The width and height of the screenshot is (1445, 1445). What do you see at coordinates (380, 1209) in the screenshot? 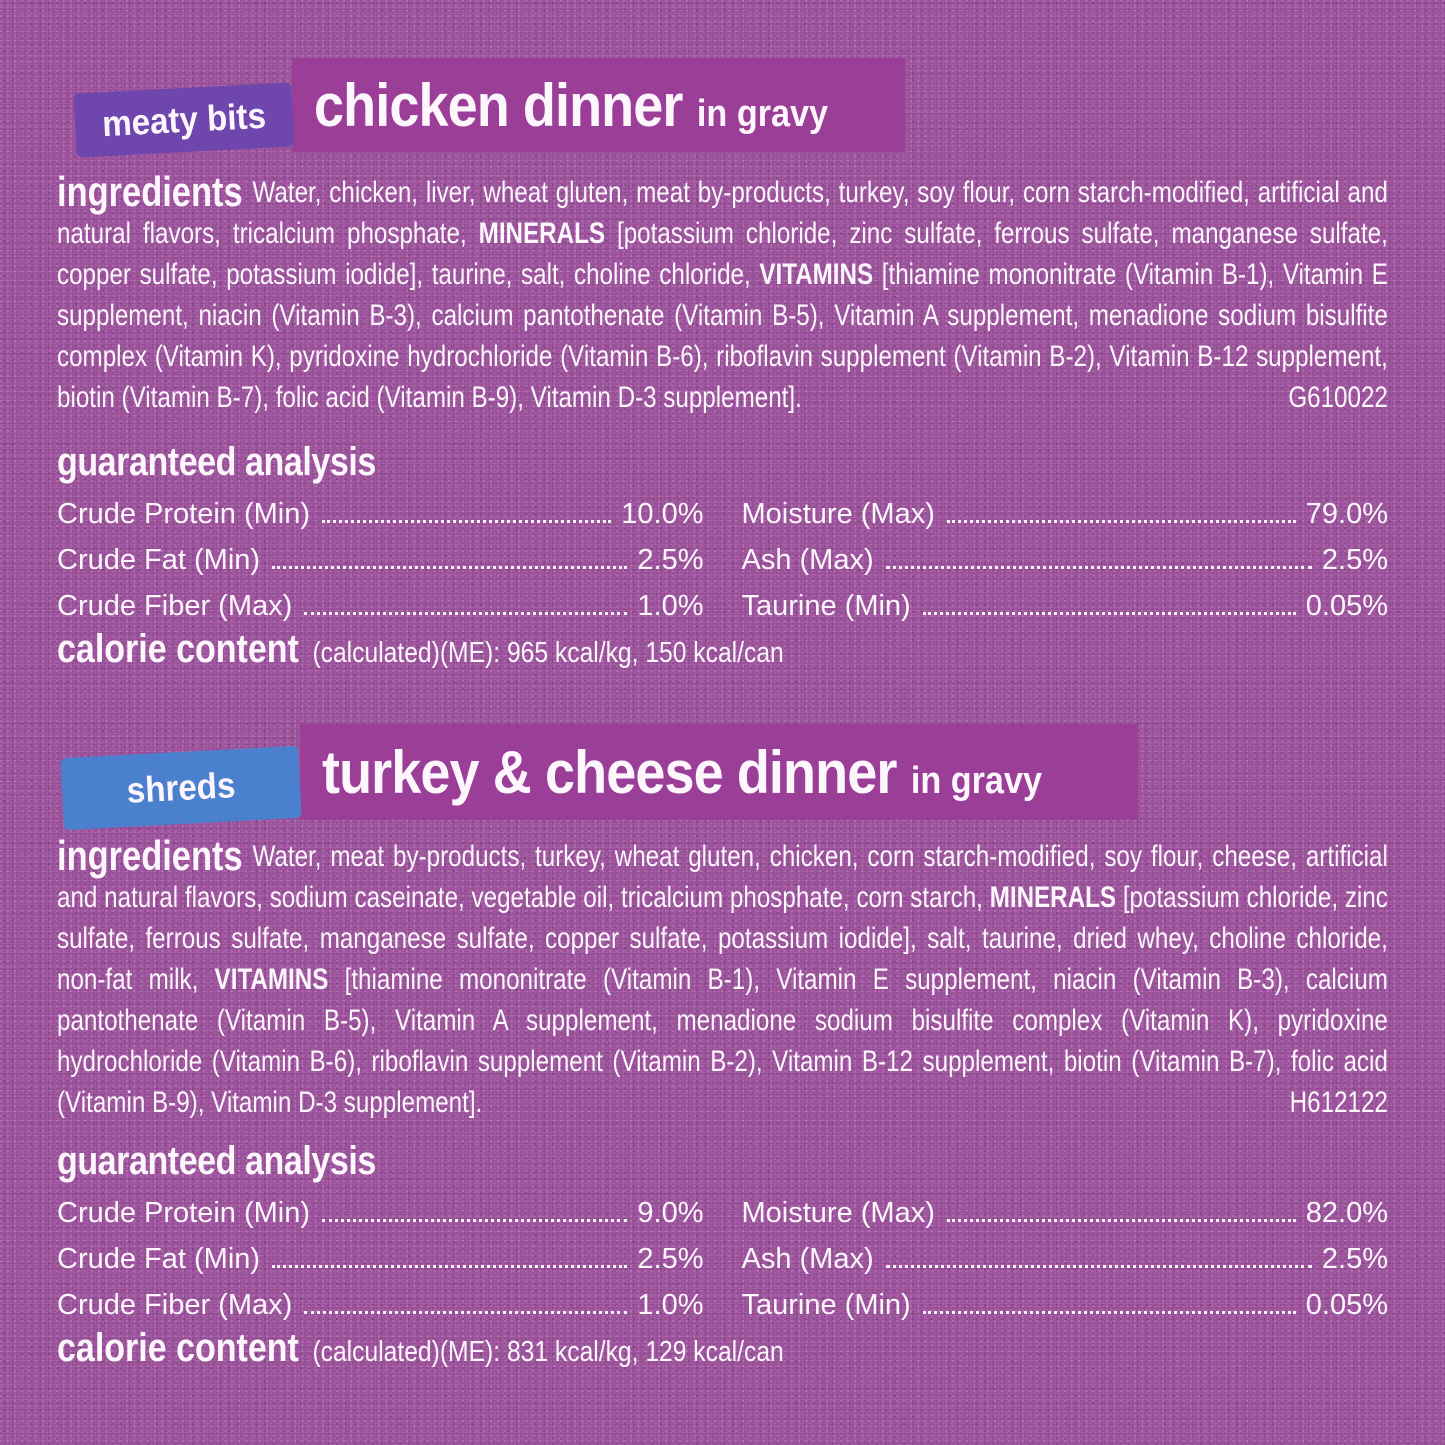
I see `table-row: Crude Protein (Min) 9.0%` at bounding box center [380, 1209].